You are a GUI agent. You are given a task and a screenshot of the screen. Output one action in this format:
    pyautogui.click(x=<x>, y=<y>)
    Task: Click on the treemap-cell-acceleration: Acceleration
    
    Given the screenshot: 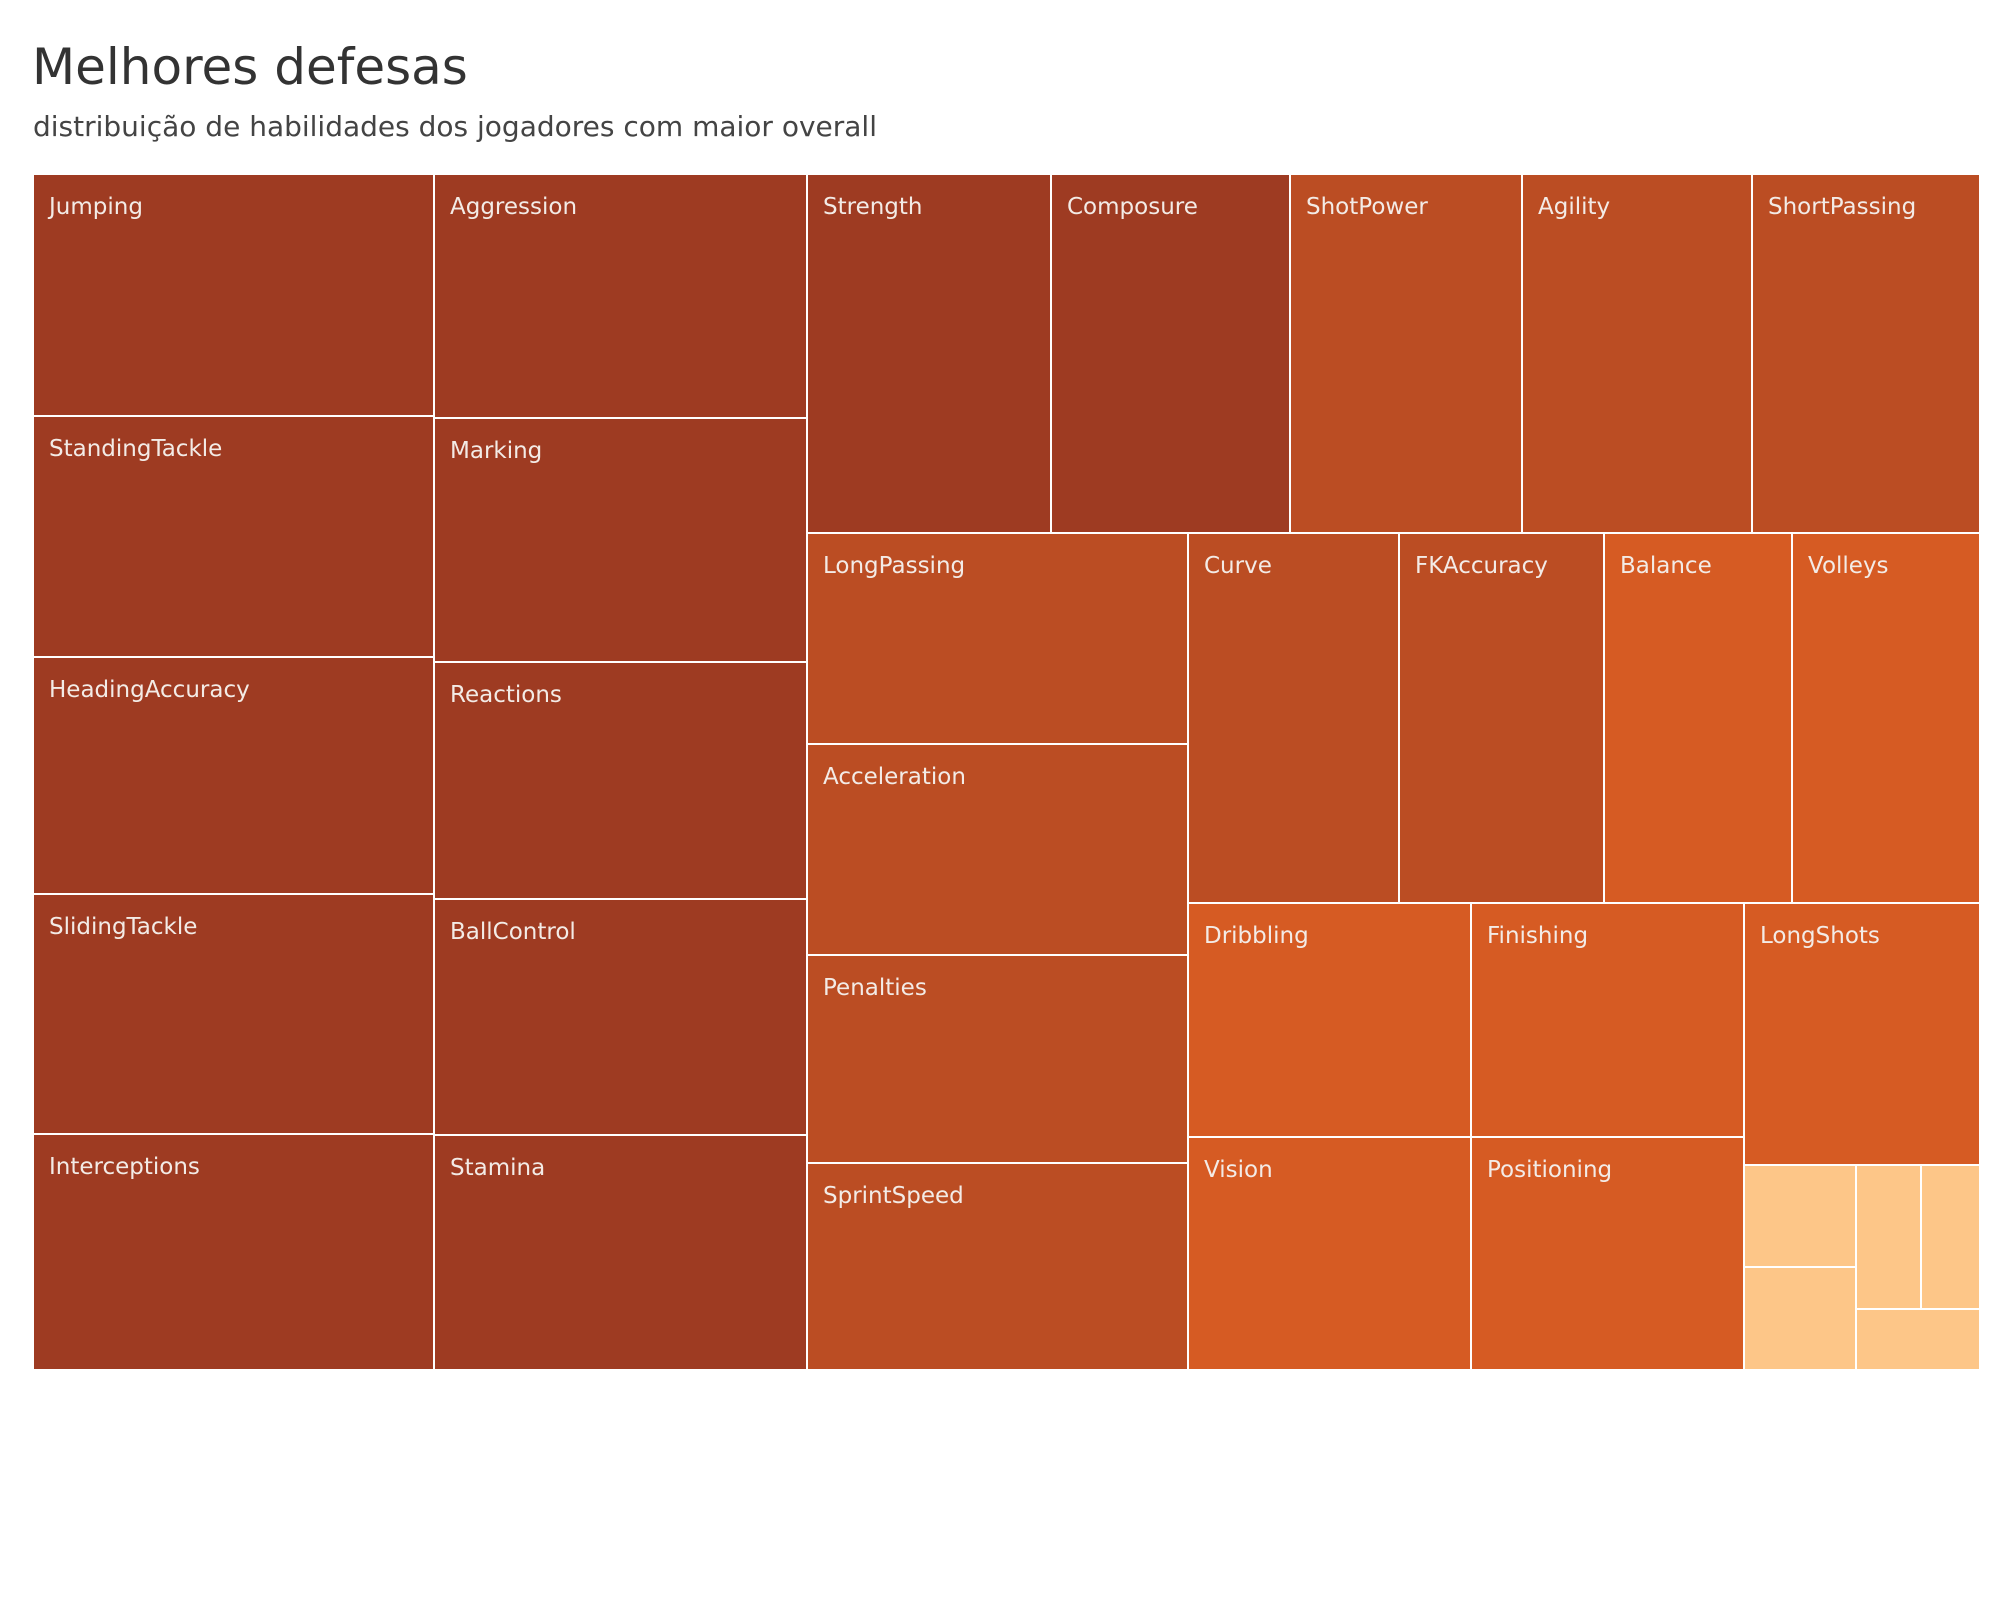 What is the action you would take?
    pyautogui.click(x=997, y=849)
    